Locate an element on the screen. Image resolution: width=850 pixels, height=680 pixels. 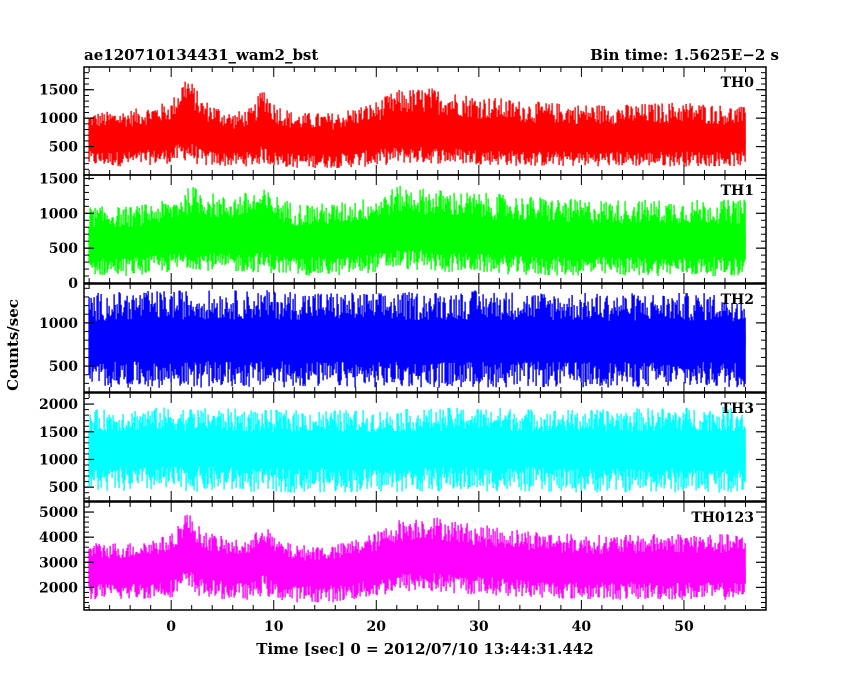
y-tick-label: 5000 is located at coordinates (58, 513).